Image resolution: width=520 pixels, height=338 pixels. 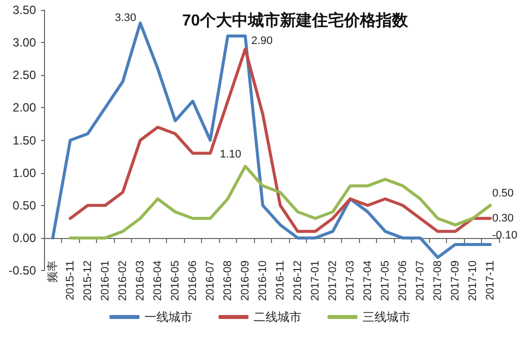 I want to click on data-label: 3.30, so click(x=125, y=18).